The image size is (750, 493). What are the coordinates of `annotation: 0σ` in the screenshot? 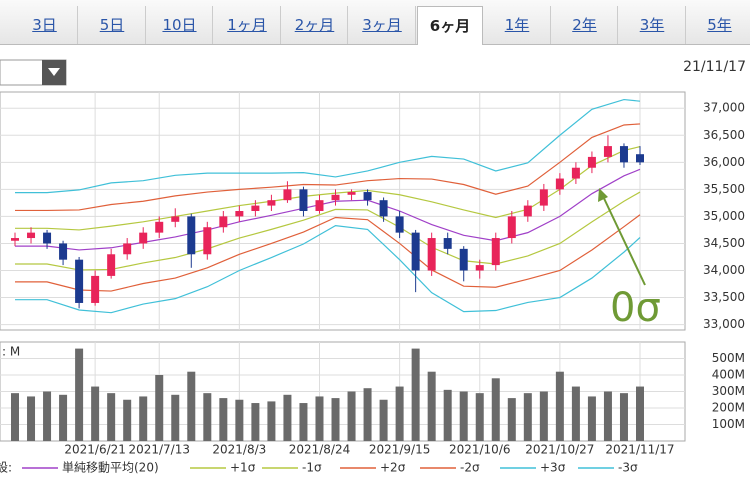 It's located at (635, 308).